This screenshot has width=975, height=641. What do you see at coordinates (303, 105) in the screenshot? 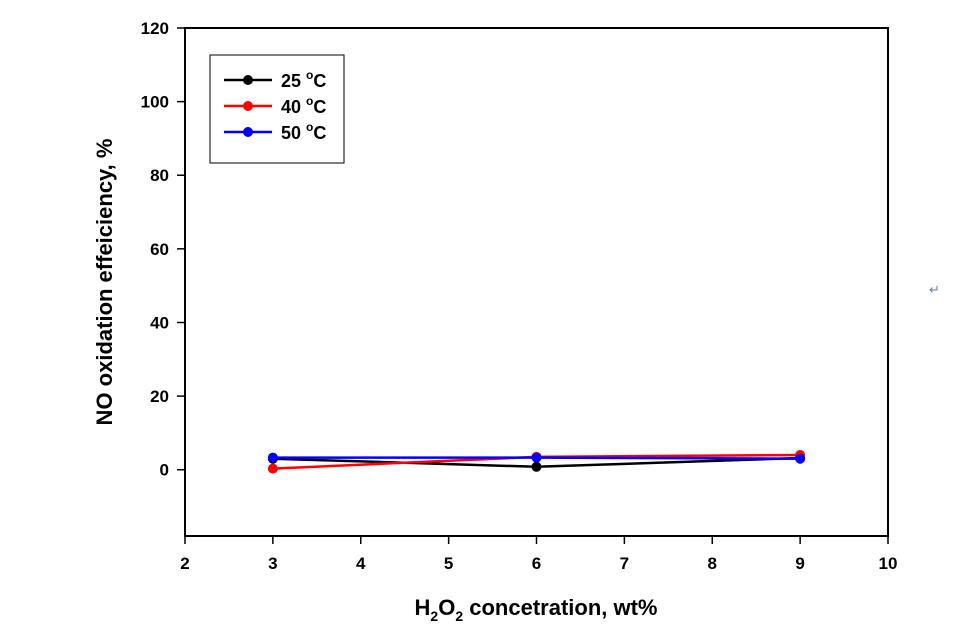
I see `legend-label: 40 oC` at bounding box center [303, 105].